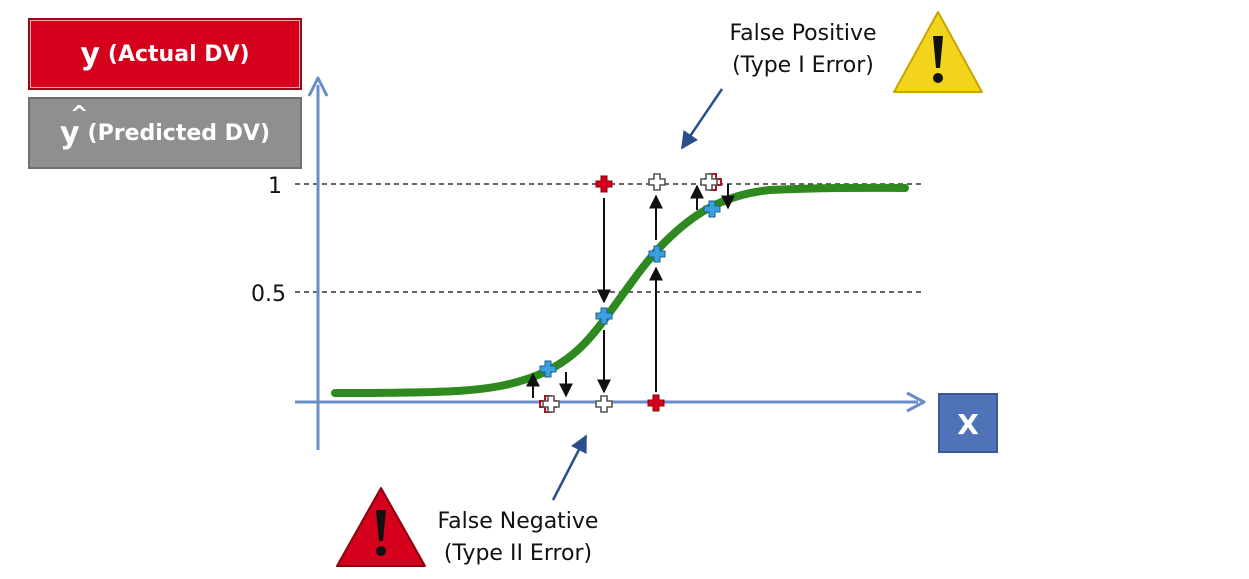 The width and height of the screenshot is (1249, 579). Describe the element at coordinates (69, 133) in the screenshot. I see `y-hat-letter: y` at that location.